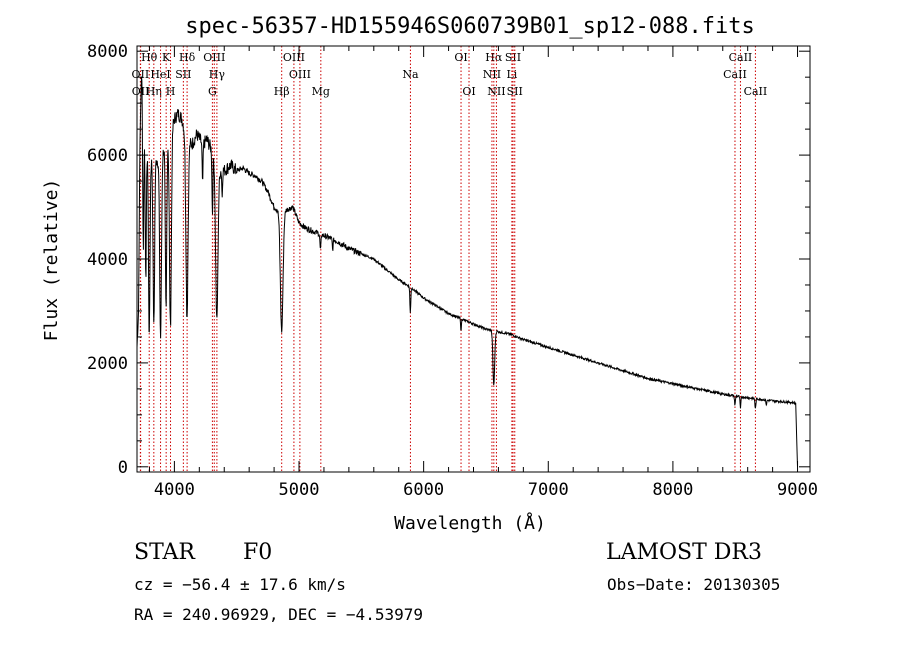 This screenshot has width=900, height=649. What do you see at coordinates (548, 490) in the screenshot?
I see `x-tick-label: 7000` at bounding box center [548, 490].